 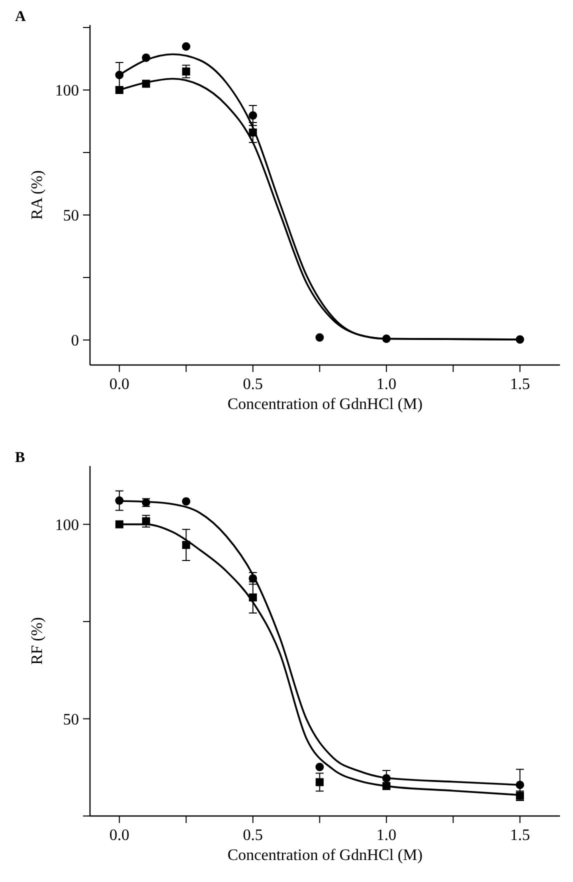 What do you see at coordinates (20, 17) in the screenshot?
I see `text: A` at bounding box center [20, 17].